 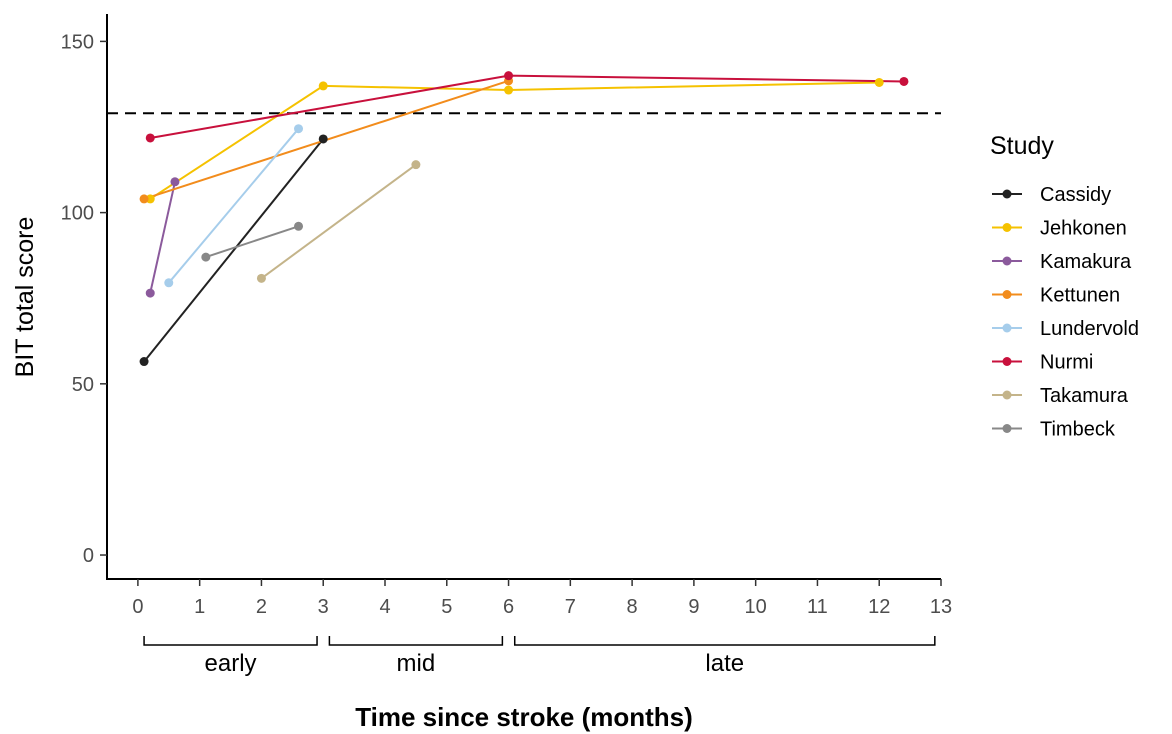 What do you see at coordinates (77, 214) in the screenshot?
I see `y-tick-label: 100` at bounding box center [77, 214].